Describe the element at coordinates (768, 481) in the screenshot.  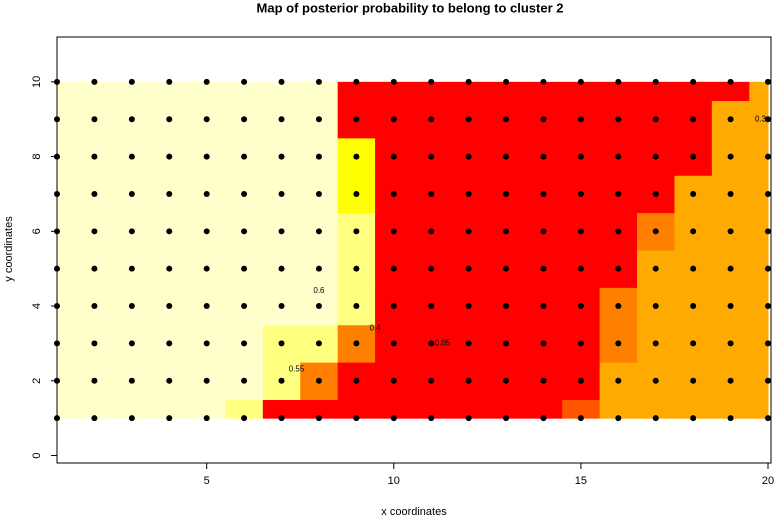
I see `x-tick-label: 20` at that location.